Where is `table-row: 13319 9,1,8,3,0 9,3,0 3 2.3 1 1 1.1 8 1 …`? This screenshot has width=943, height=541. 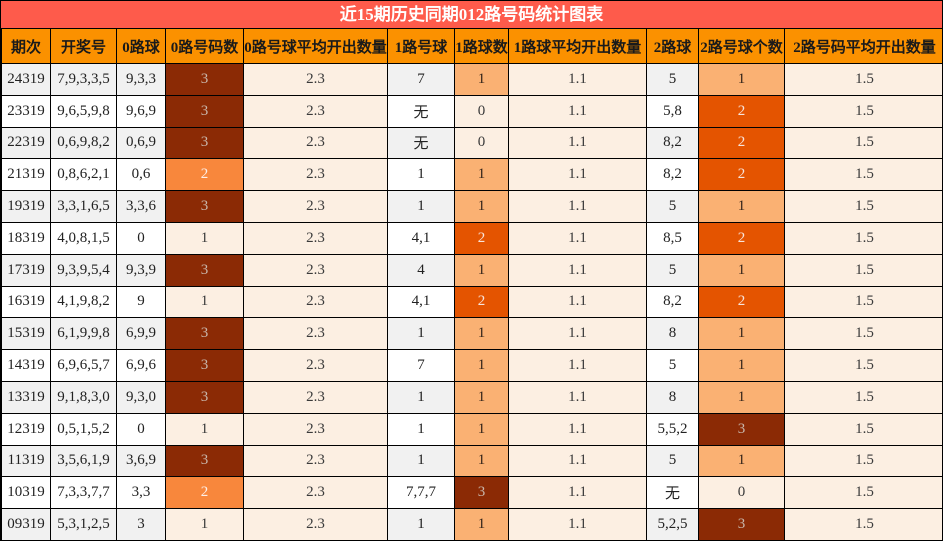
table-row: 13319 9,1,8,3,0 9,3,0 3 2.3 1 1 1.1 8 1 … is located at coordinates (471, 397).